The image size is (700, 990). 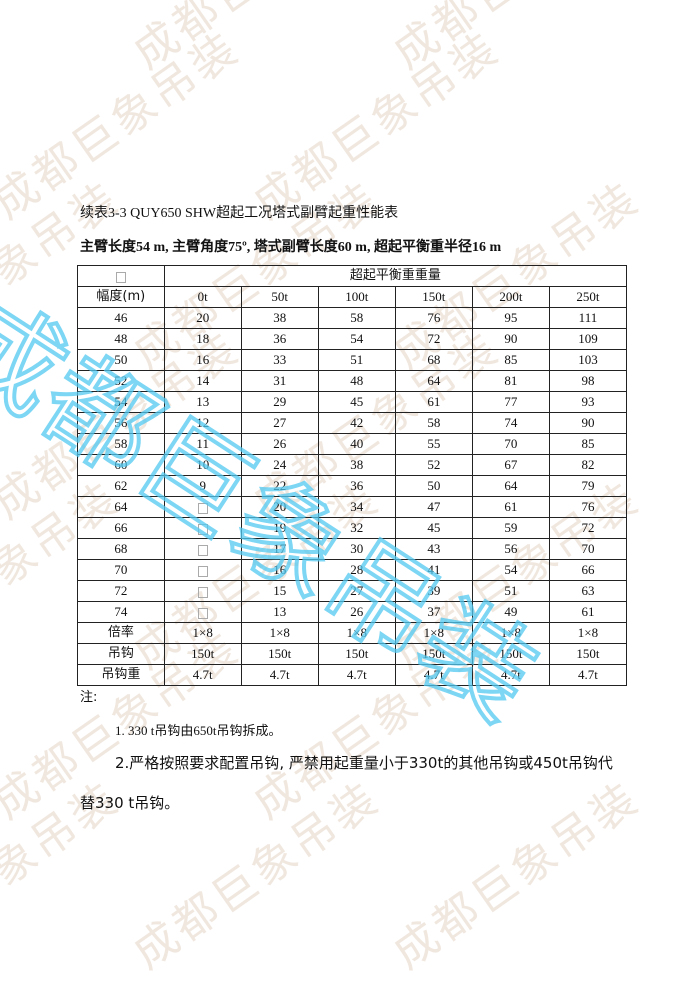 I want to click on capacity-cell: 33, so click(x=279, y=360).